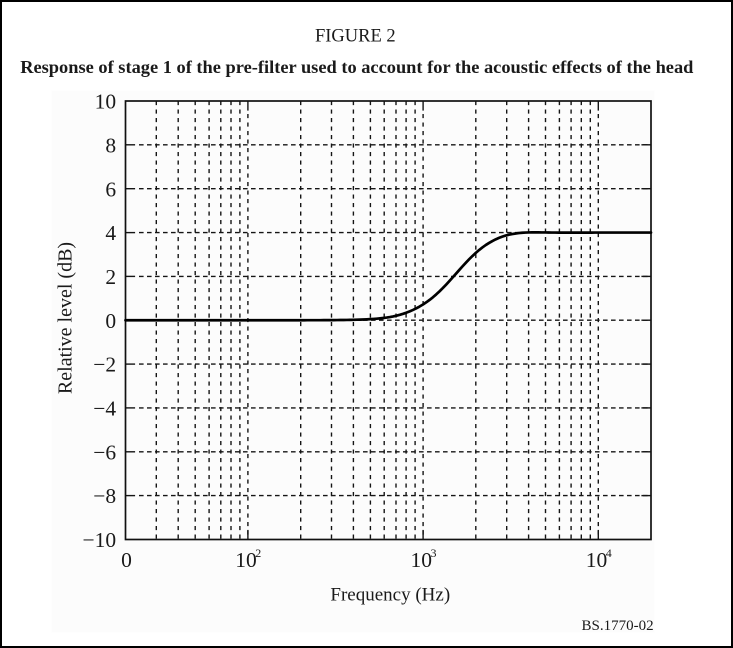  What do you see at coordinates (104, 365) in the screenshot?
I see `svg-text: −2` at bounding box center [104, 365].